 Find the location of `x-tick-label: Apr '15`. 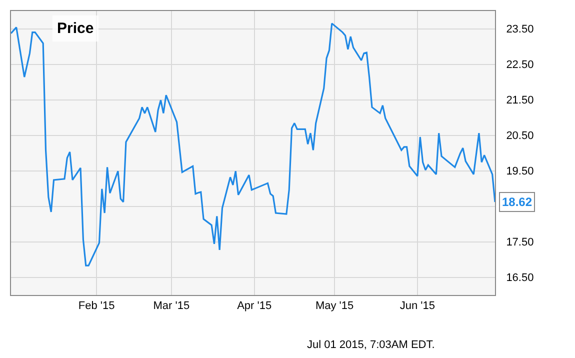

x-tick-label: Apr '15 is located at coordinates (254, 306).